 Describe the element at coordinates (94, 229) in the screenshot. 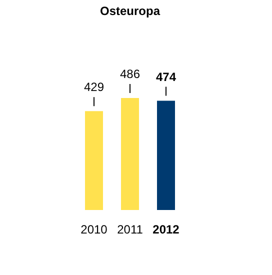

I see `x-tick-label: 2010` at that location.